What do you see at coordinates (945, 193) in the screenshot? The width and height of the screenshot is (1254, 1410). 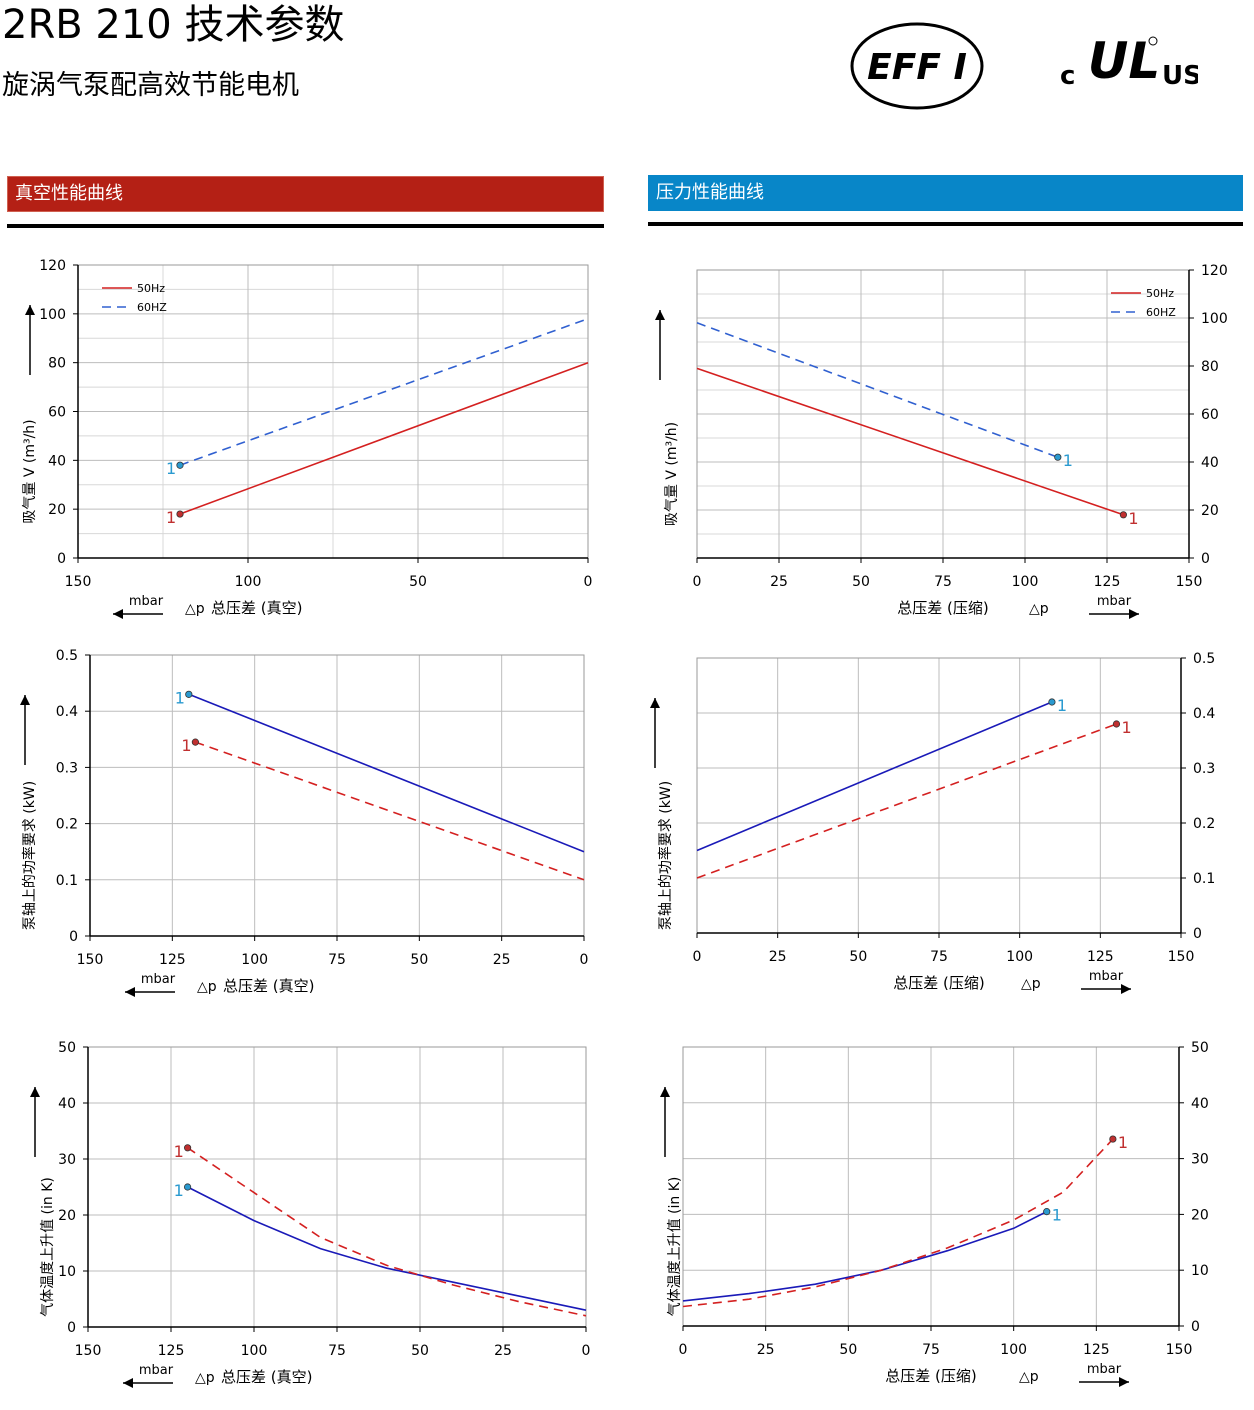 I see `pressure-section-header: 压力性能曲线` at bounding box center [945, 193].